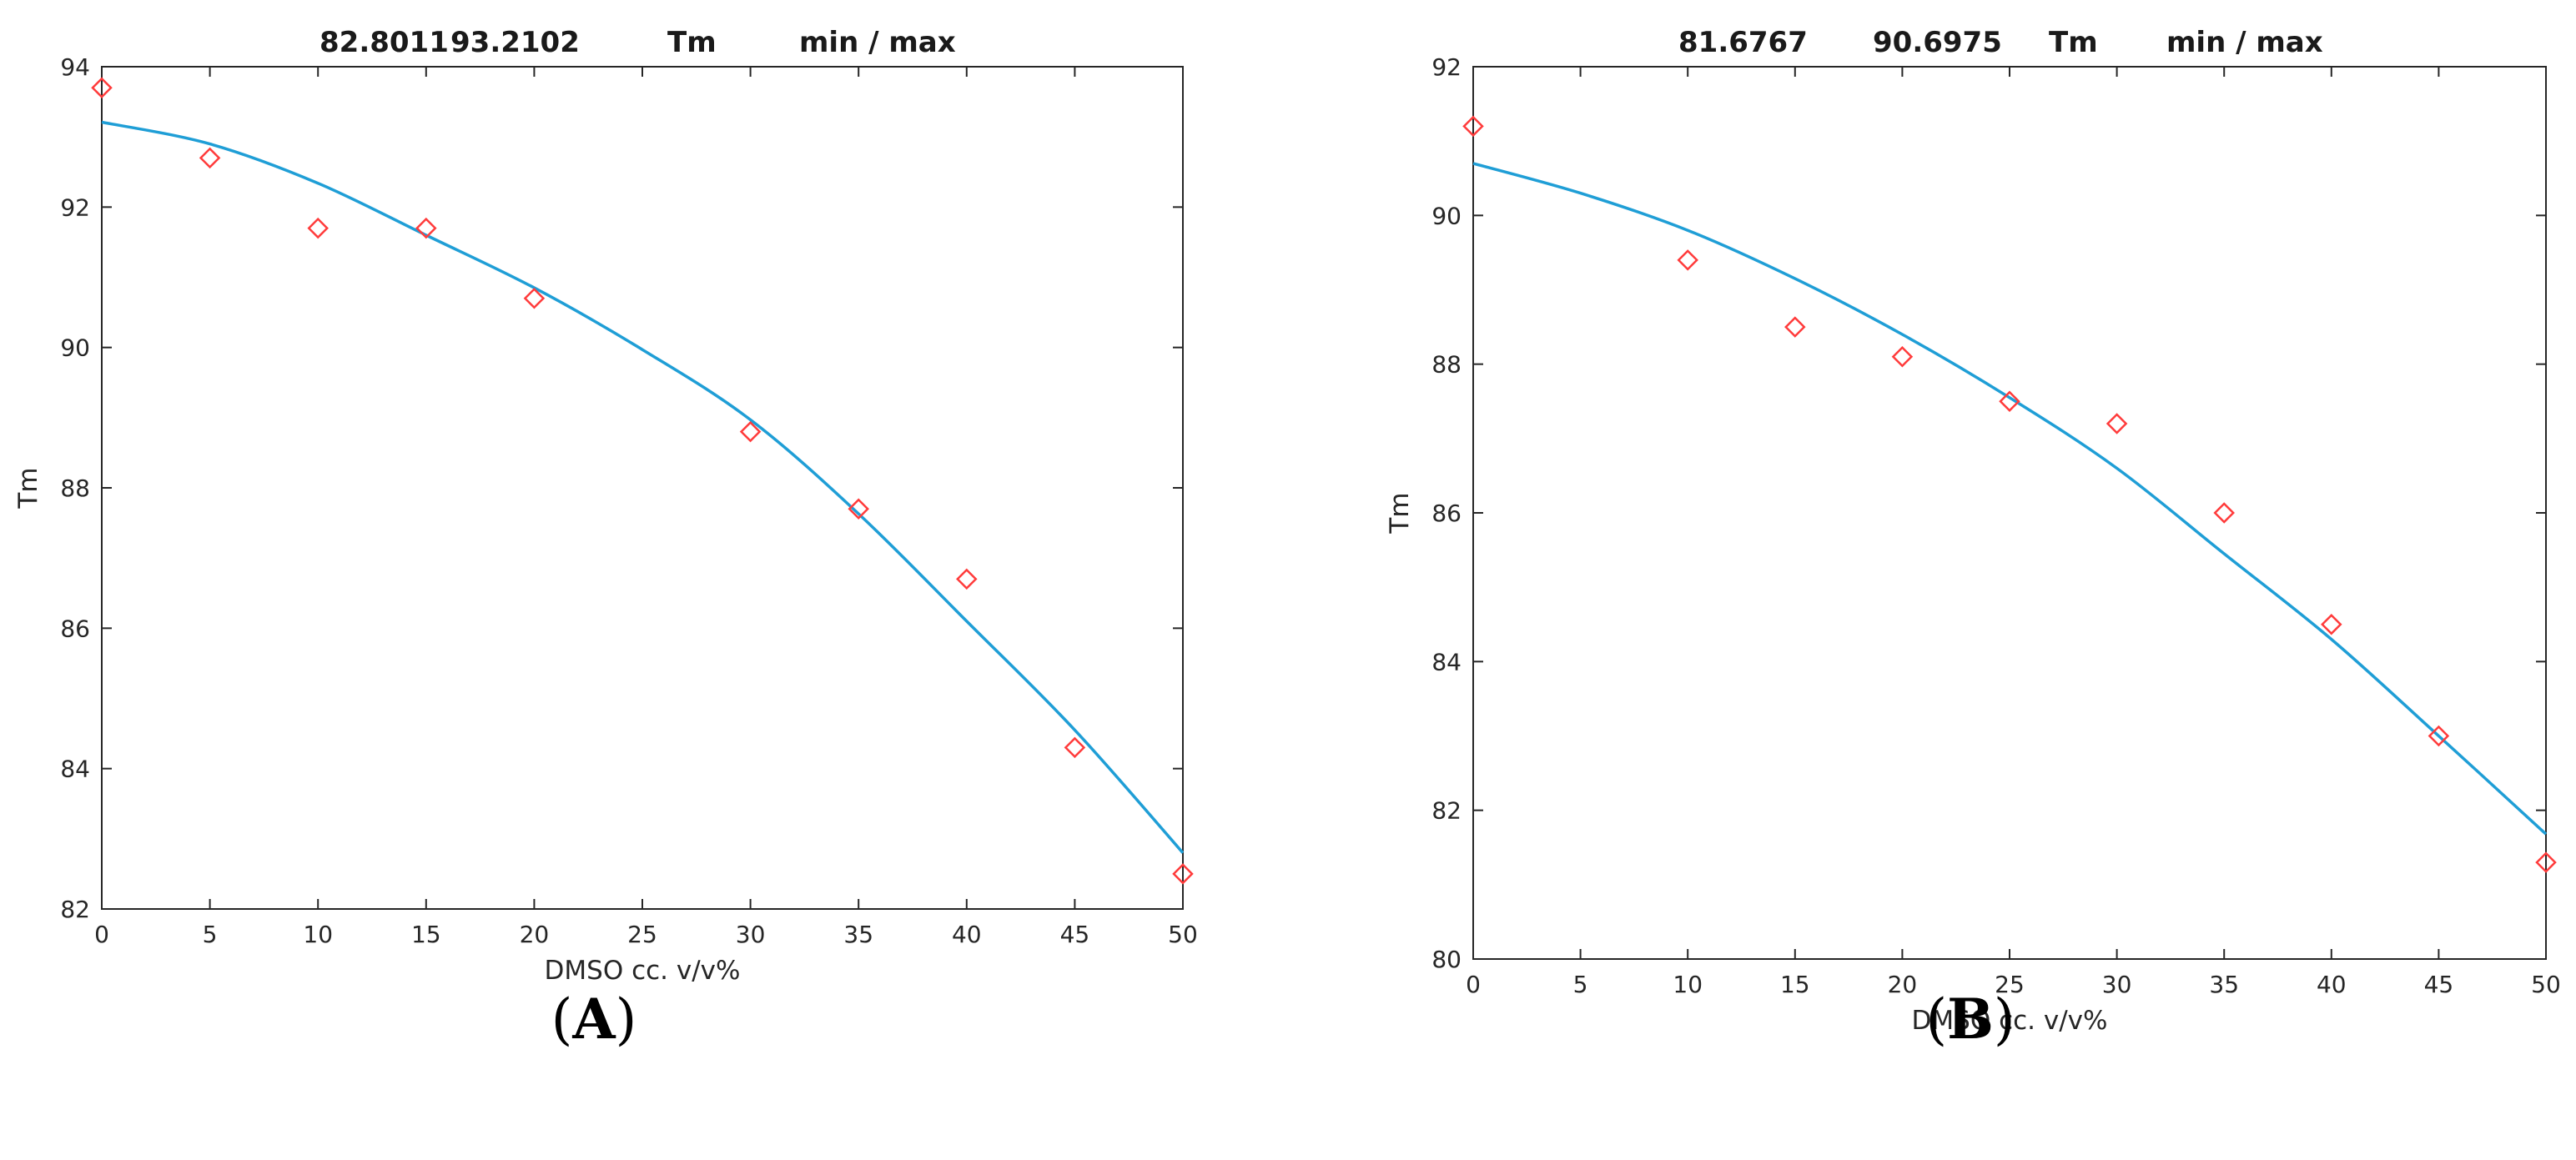 This screenshot has height=1160, width=2576. What do you see at coordinates (515, 42) in the screenshot?
I see `header-max-value: 93.2102` at bounding box center [515, 42].